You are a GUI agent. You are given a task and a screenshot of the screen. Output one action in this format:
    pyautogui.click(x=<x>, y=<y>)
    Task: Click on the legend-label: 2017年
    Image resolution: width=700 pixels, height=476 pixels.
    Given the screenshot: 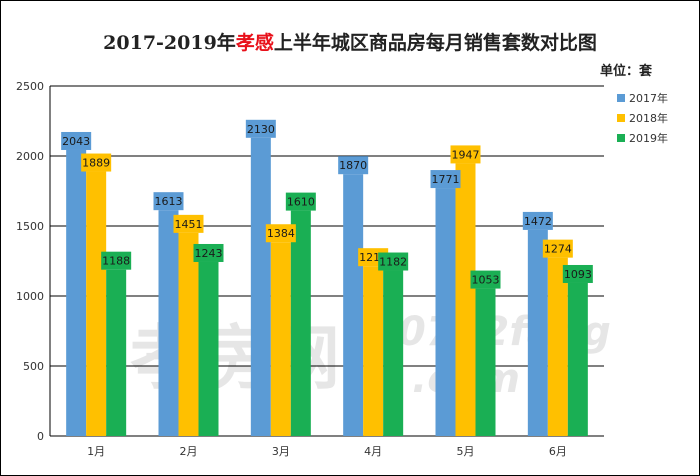 What is the action you would take?
    pyautogui.click(x=648, y=98)
    